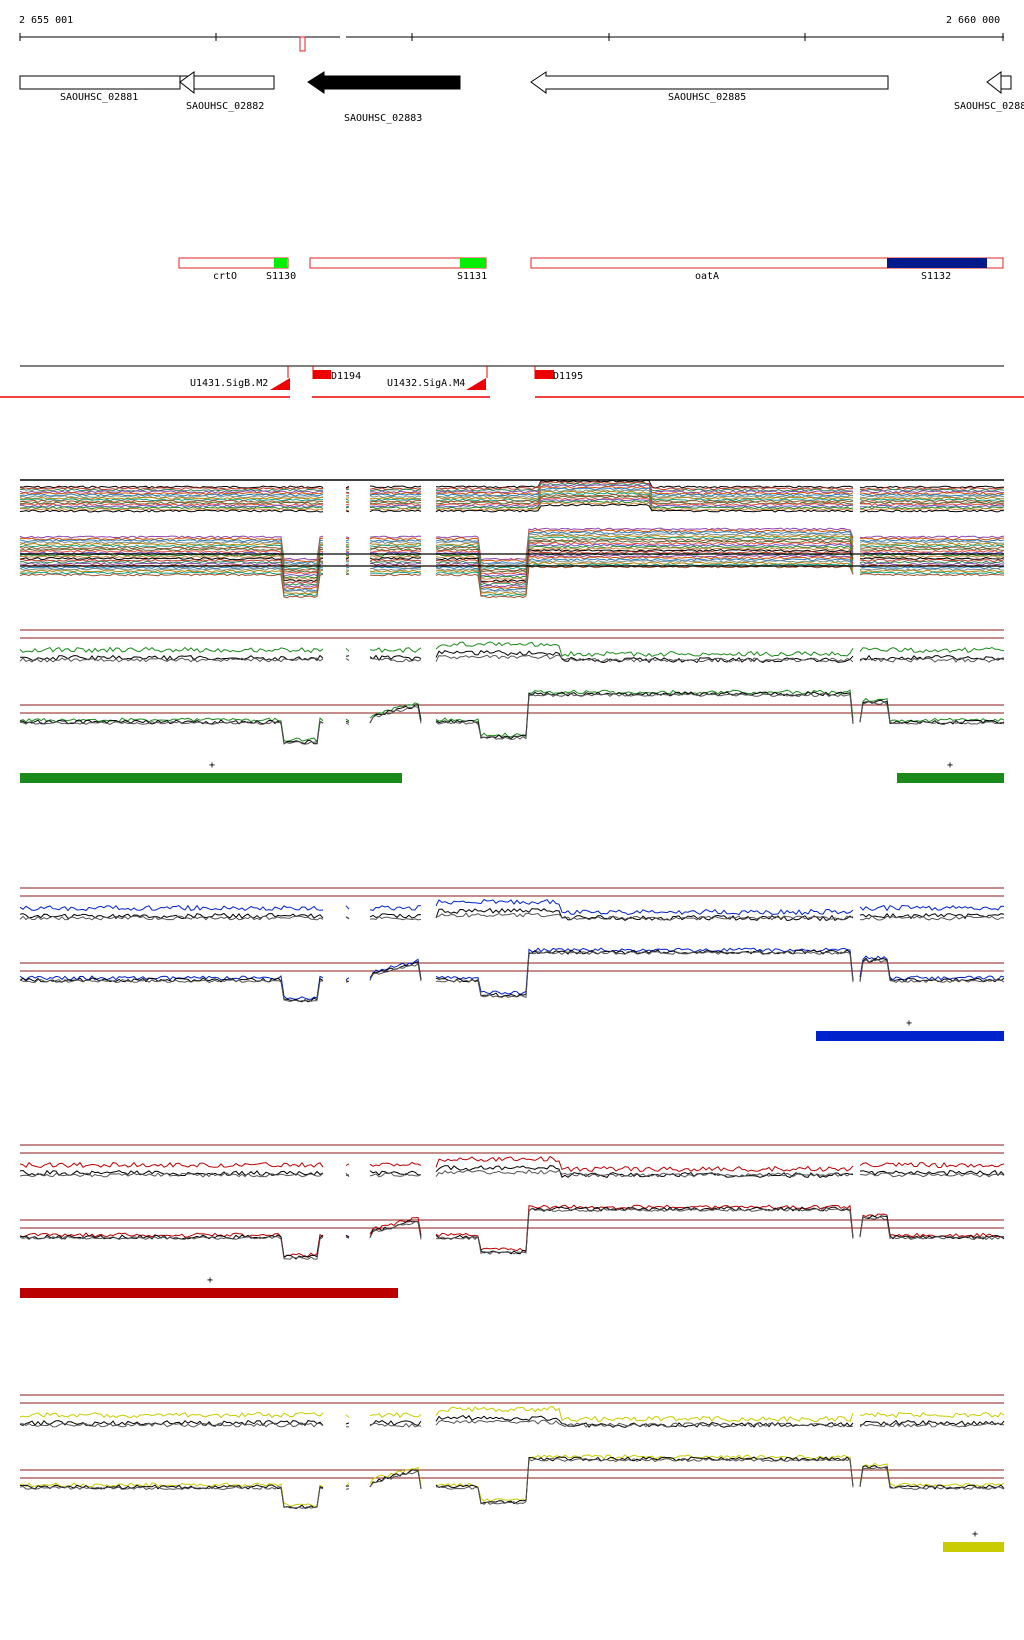  What do you see at coordinates (558, 374) in the screenshot?
I see `terminator-D1195: D1195` at bounding box center [558, 374].